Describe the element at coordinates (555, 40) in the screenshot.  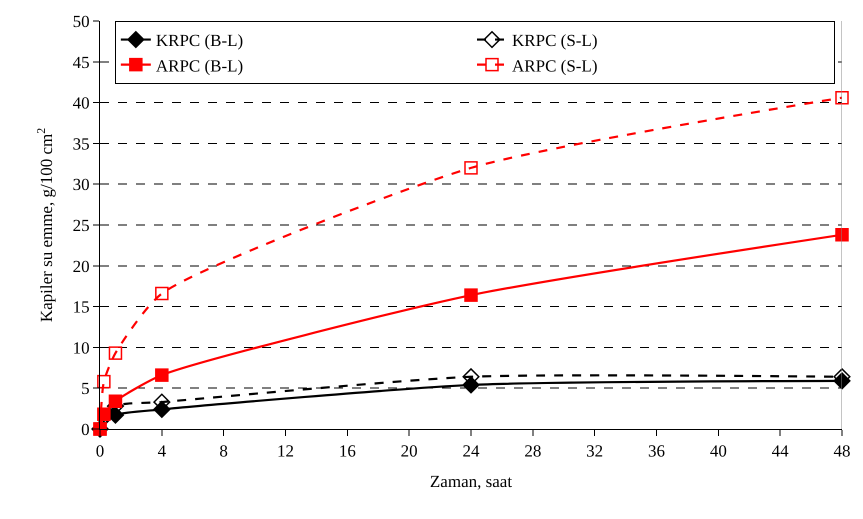
I see `legend-label: KRPC (S-L)` at that location.